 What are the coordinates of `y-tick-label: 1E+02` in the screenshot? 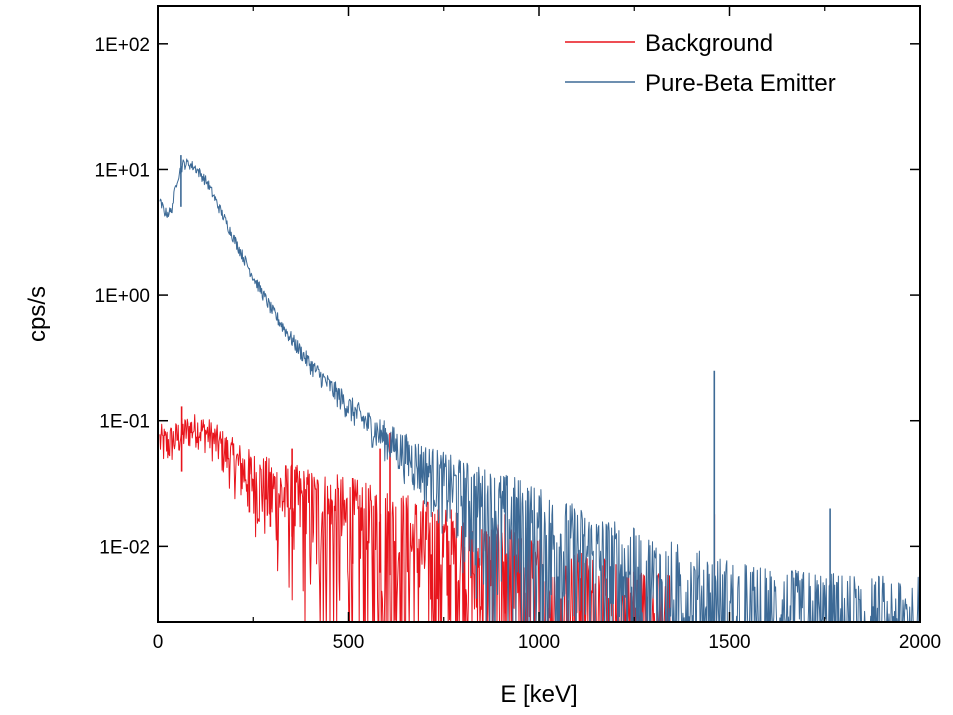 It's located at (122, 45).